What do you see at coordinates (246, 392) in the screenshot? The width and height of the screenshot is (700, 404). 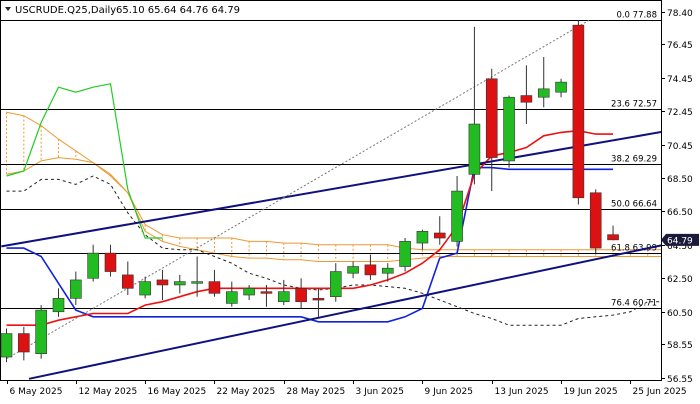 I see `time-tick-label: 22 May 2025` at bounding box center [246, 392].